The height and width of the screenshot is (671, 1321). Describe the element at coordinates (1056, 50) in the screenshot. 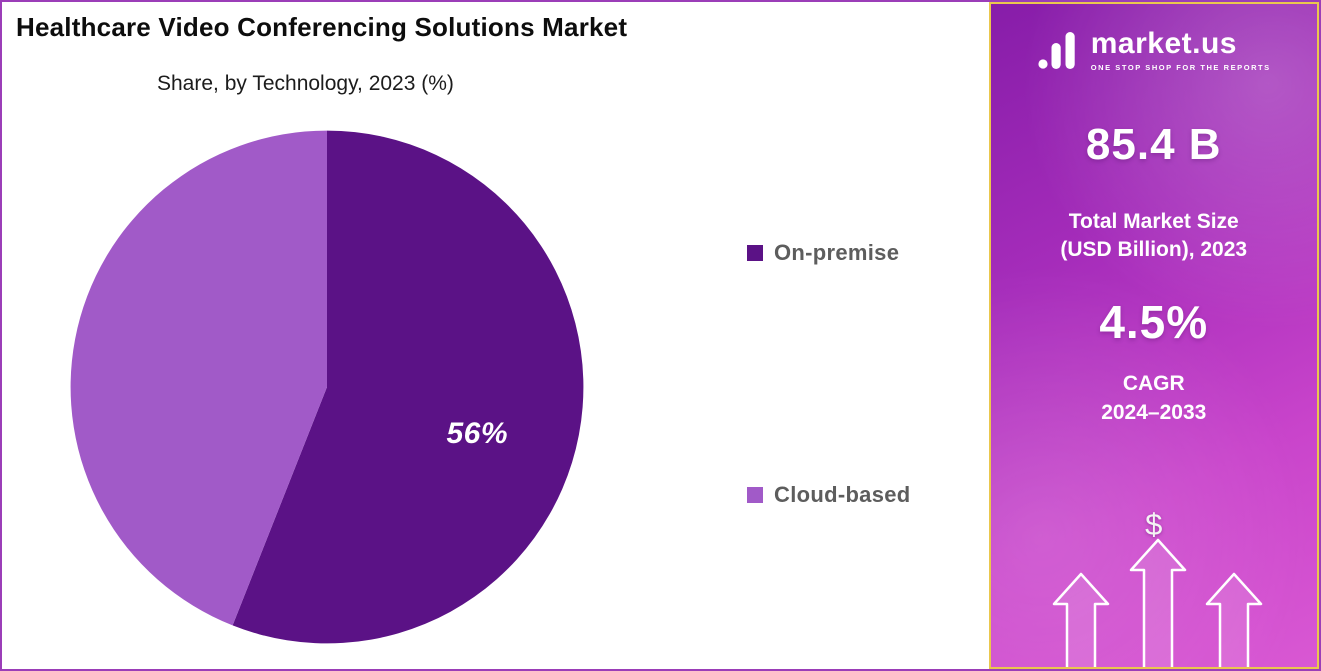

I see `market-us-logo-icon` at that location.